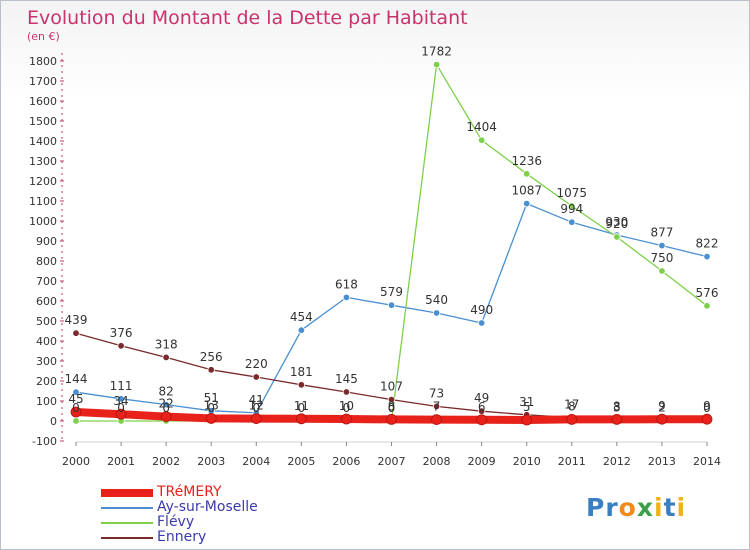 The image size is (750, 550). What do you see at coordinates (707, 244) in the screenshot?
I see `data-label-ay-sur-moselle: 822` at bounding box center [707, 244].